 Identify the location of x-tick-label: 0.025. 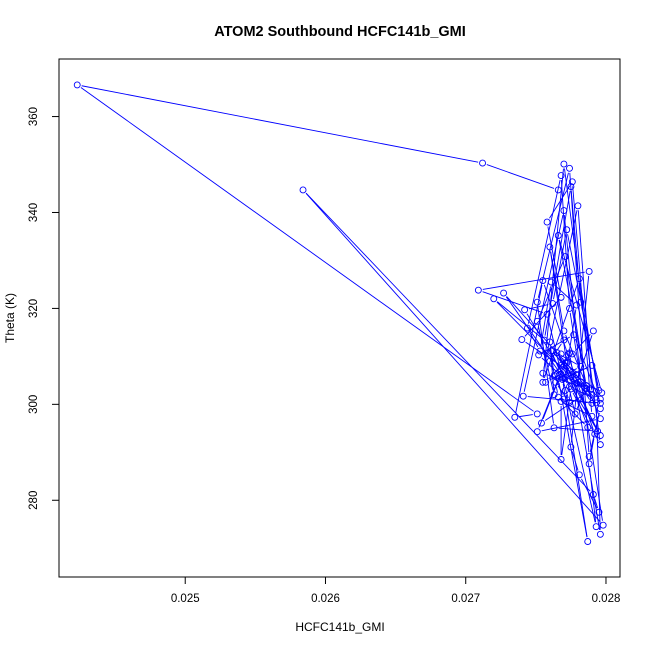
(185, 599).